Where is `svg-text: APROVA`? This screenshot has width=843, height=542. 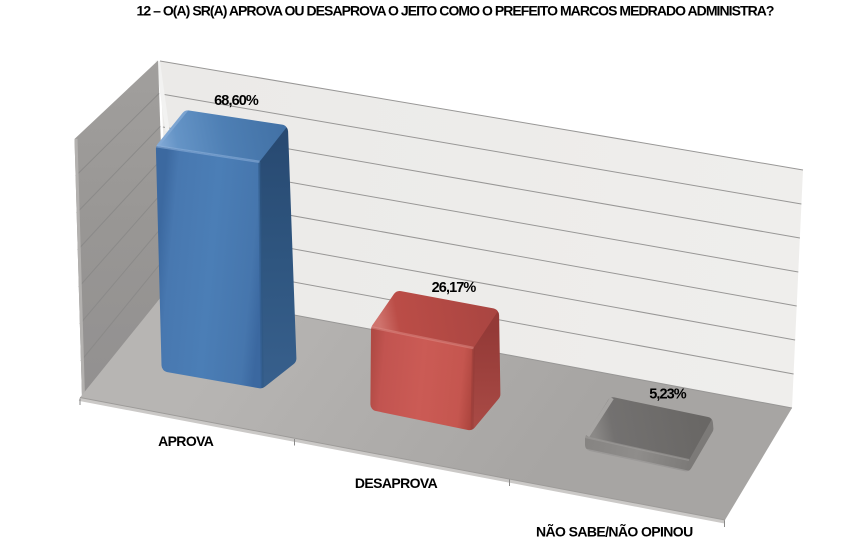 svg-text: APROVA is located at coordinates (186, 441).